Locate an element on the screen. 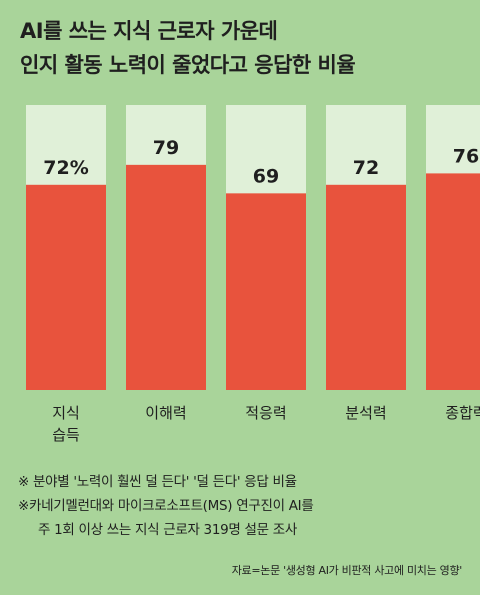 The image size is (480, 595). chart-title-line-2: 인지 활동 노력이 줄었다고 응답한 비율 is located at coordinates (188, 65).